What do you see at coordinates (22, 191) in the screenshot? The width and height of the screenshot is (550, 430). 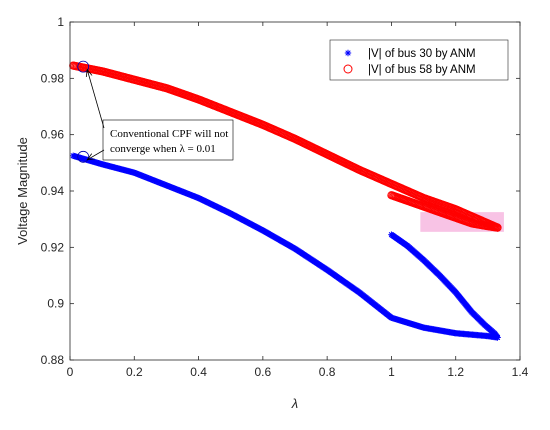 I see `y-axis-label: Voltage Magnitude` at bounding box center [22, 191].